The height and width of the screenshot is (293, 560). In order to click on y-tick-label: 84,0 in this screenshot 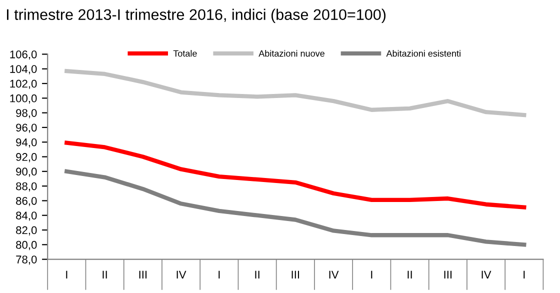, I will do `click(26, 216)`.